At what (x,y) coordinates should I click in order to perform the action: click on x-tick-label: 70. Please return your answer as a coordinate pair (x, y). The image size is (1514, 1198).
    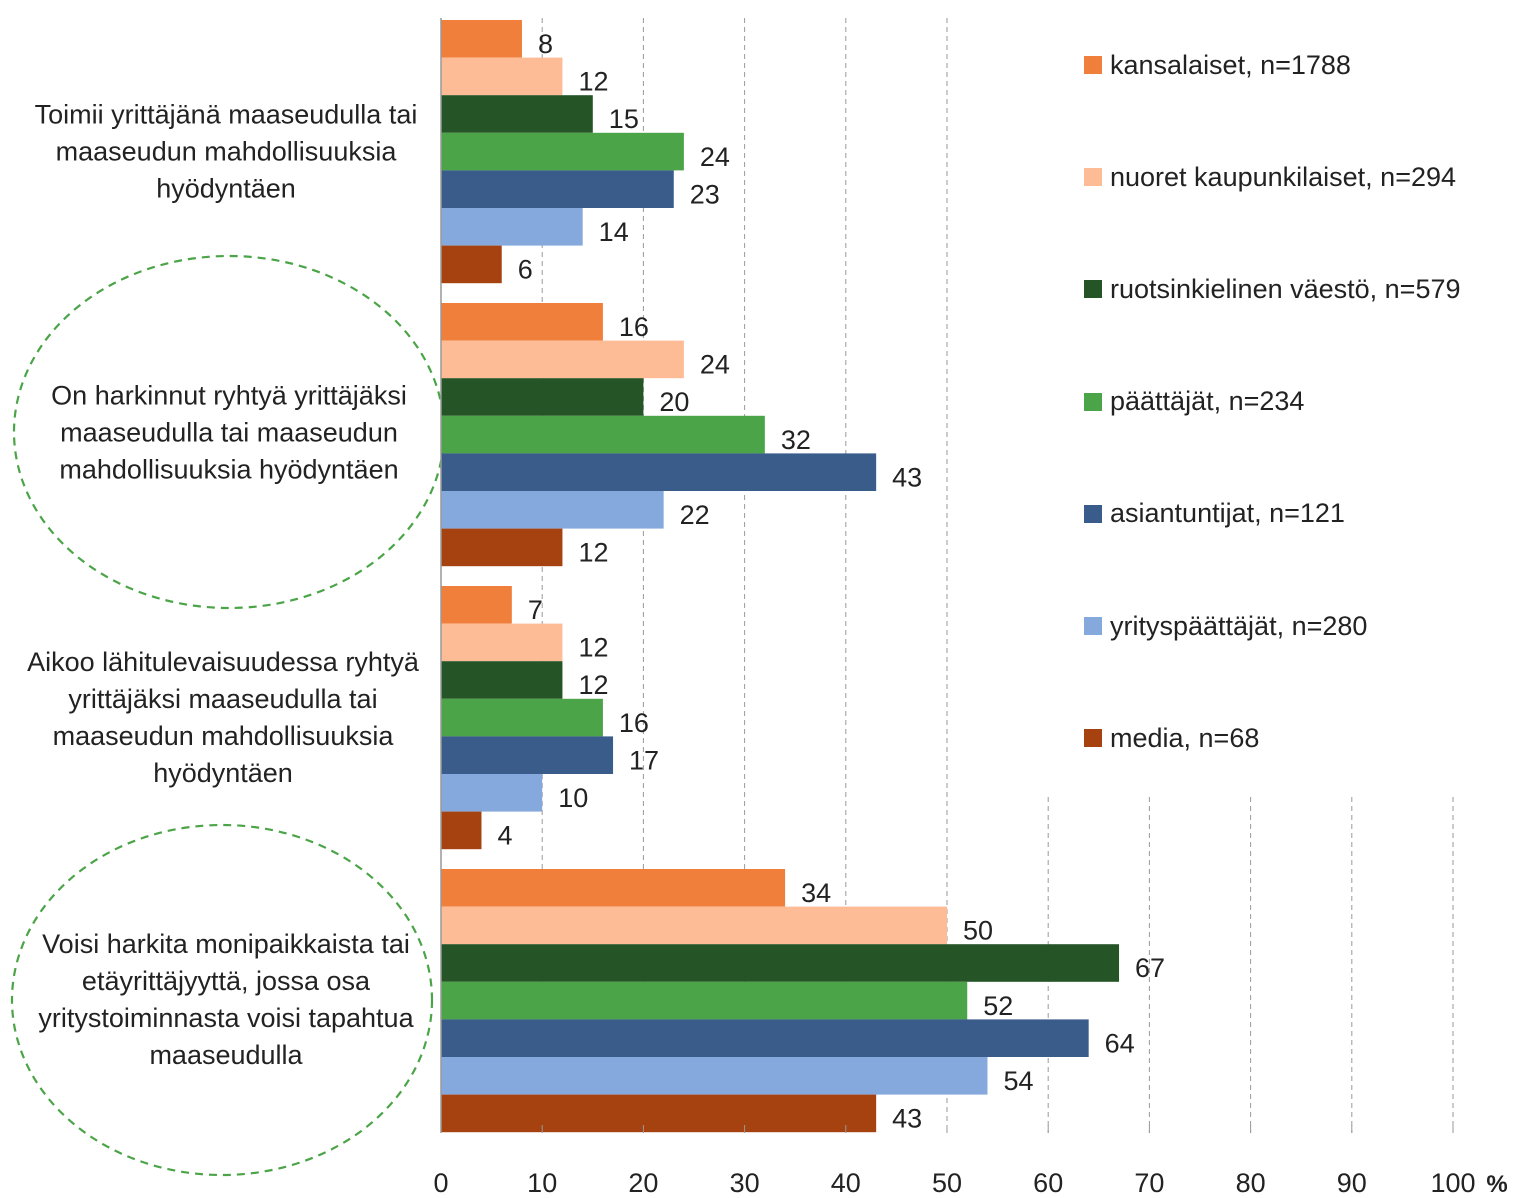
    Looking at the image, I should click on (1149, 1183).